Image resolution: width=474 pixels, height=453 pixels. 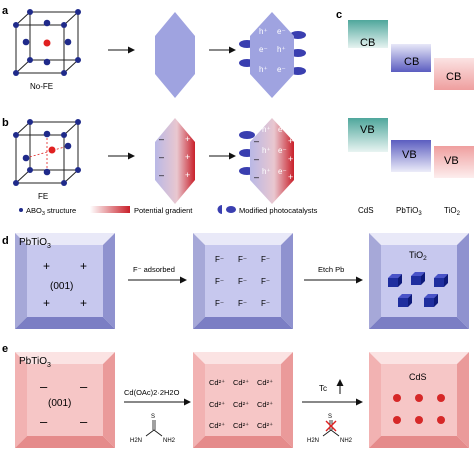 I want to click on cd-ion-2: Cd²⁺, so click(x=265, y=382).